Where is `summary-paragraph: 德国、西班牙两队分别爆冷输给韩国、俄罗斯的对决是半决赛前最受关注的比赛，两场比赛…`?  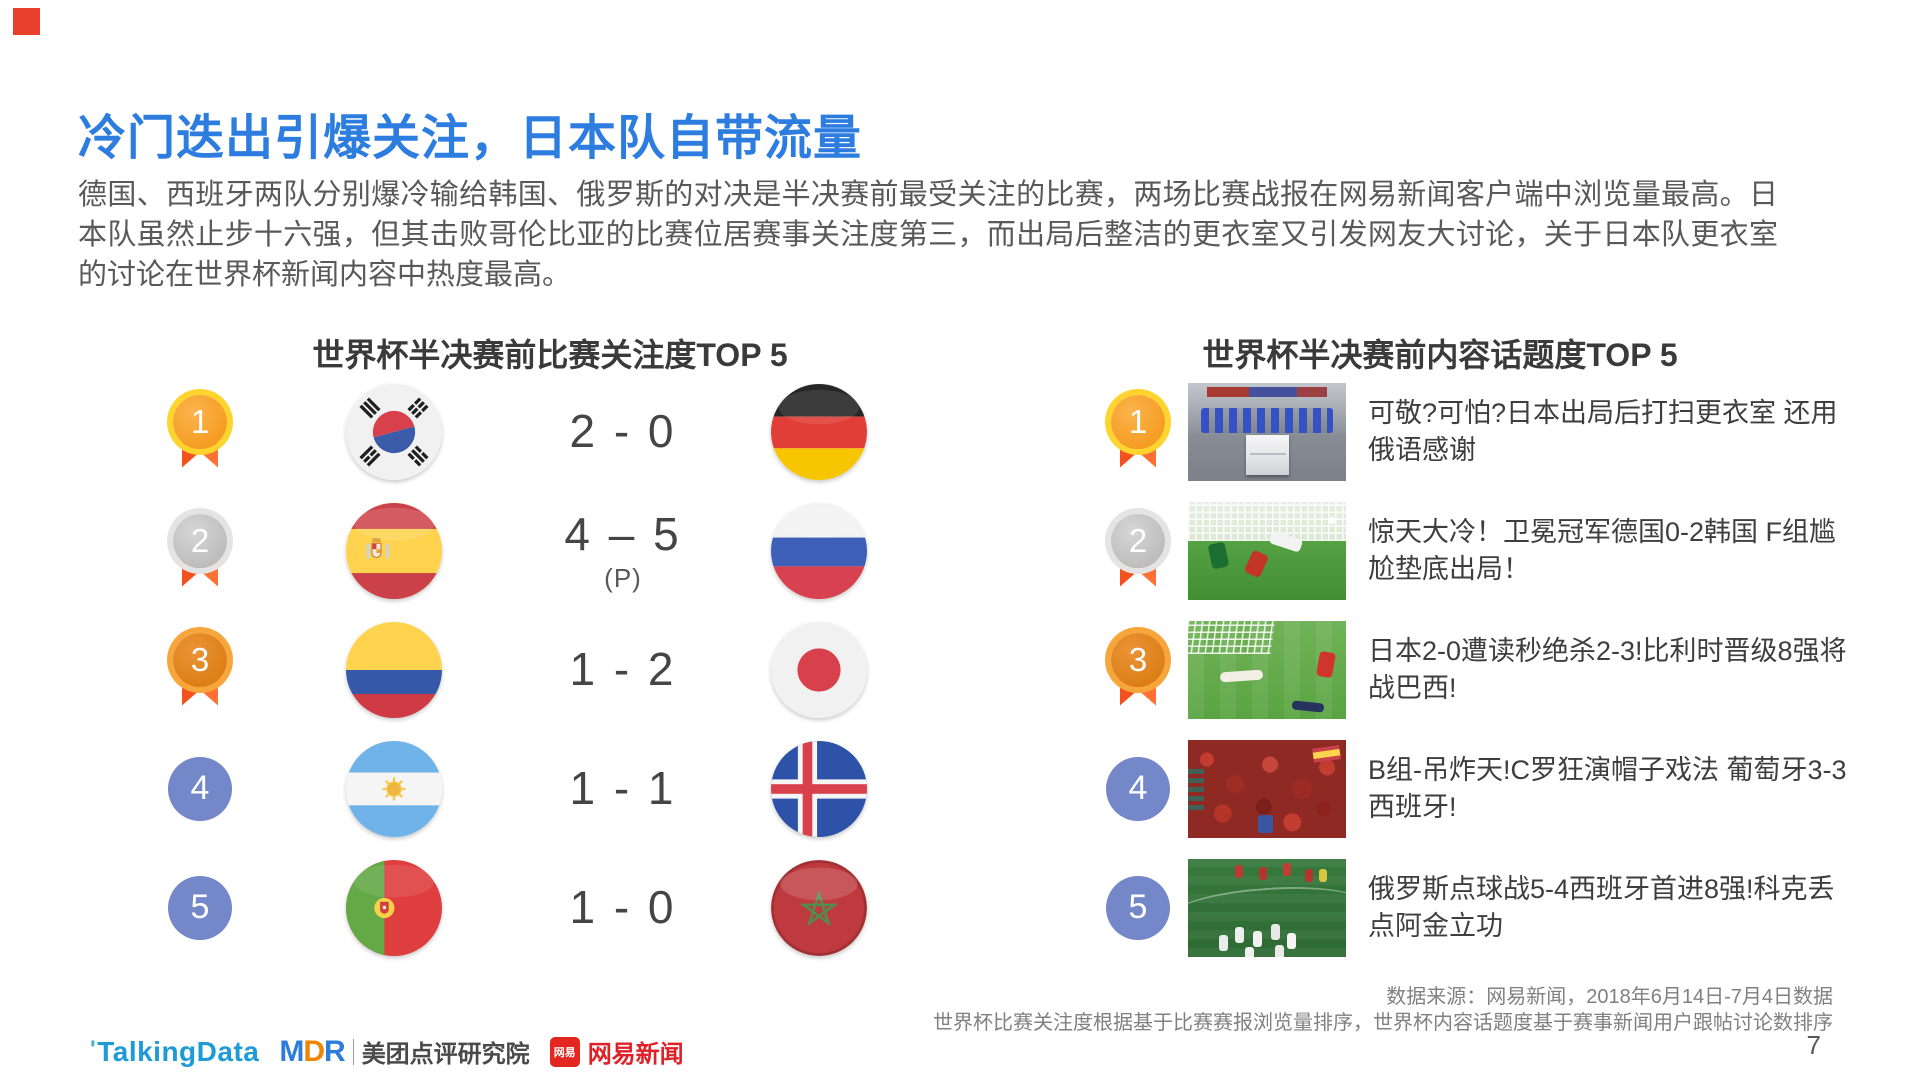 summary-paragraph: 德国、西班牙两队分别爆冷输给韩国、俄罗斯的对决是半决赛前最受关注的比赛，两场比赛… is located at coordinates (928, 235).